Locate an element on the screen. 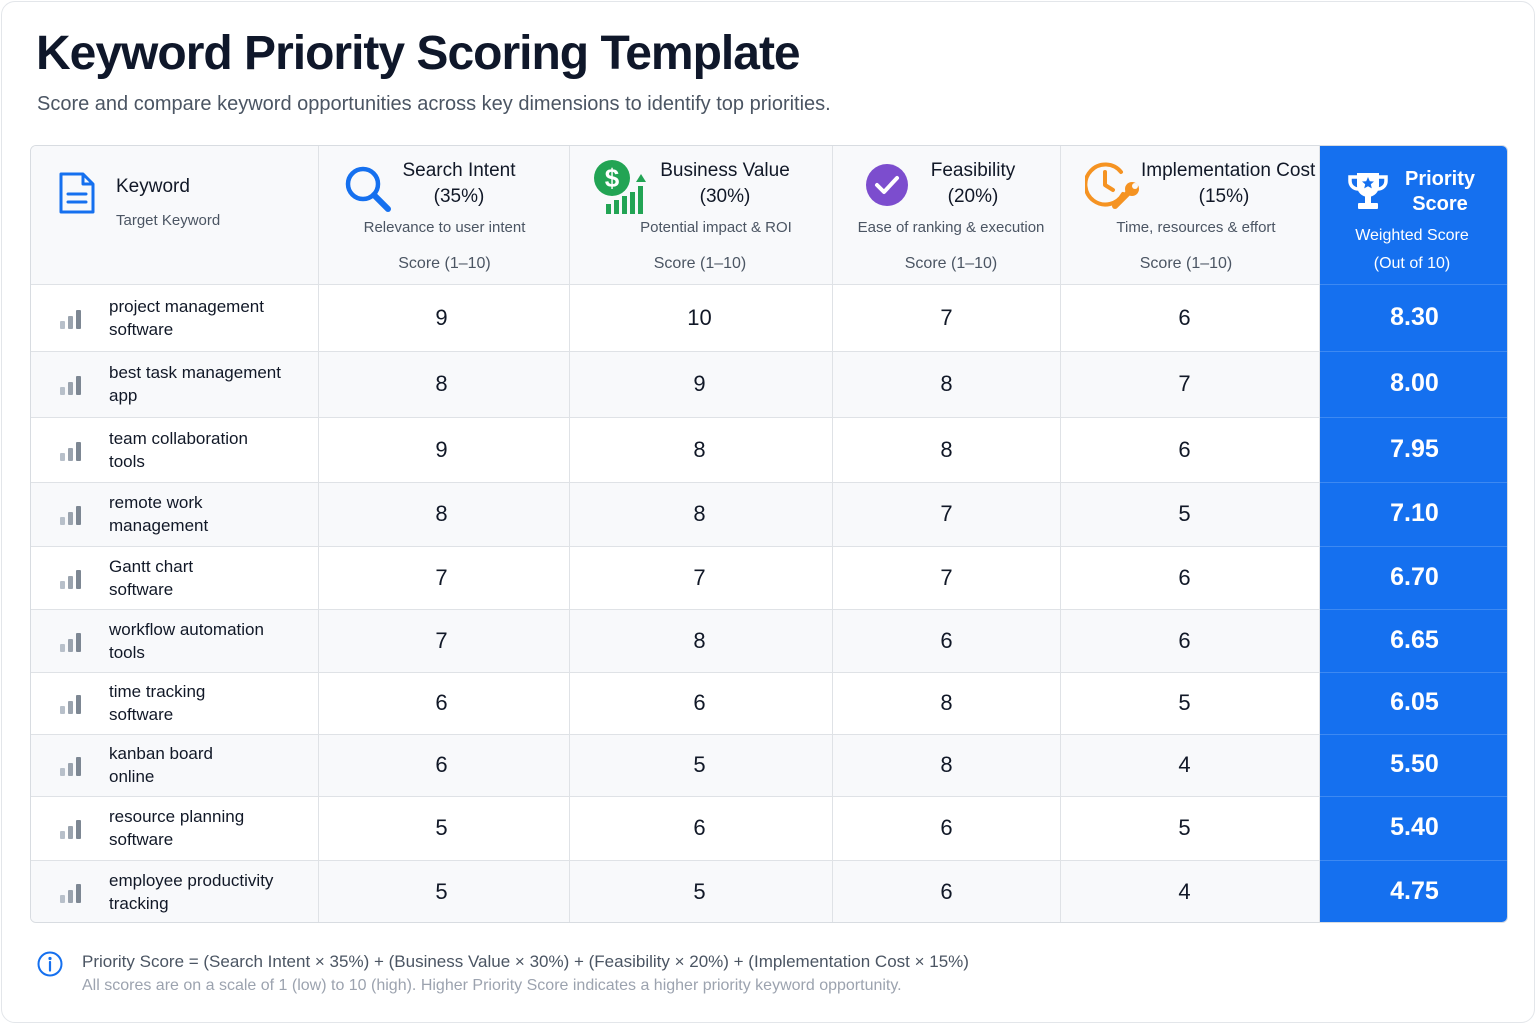 Image resolution: width=1536 pixels, height=1024 pixels. search-icon is located at coordinates (368, 191).